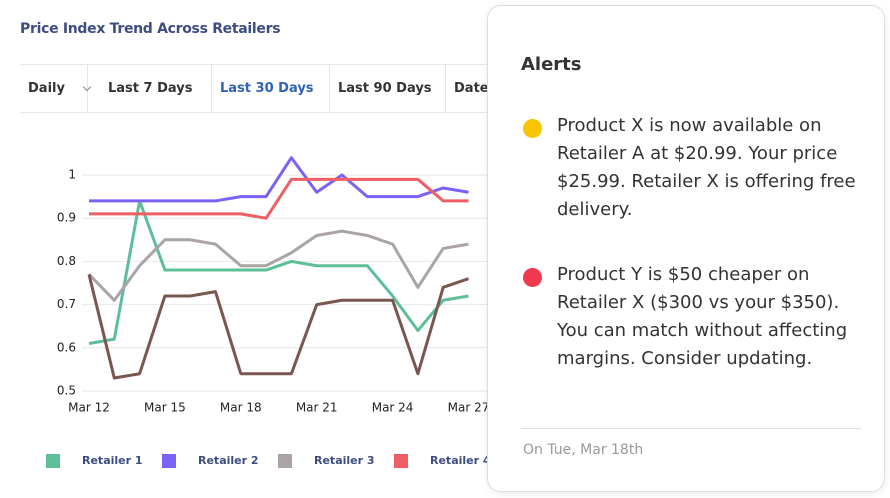 The width and height of the screenshot is (890, 498). What do you see at coordinates (165, 408) in the screenshot?
I see `x-tick-label: Mar 15` at bounding box center [165, 408].